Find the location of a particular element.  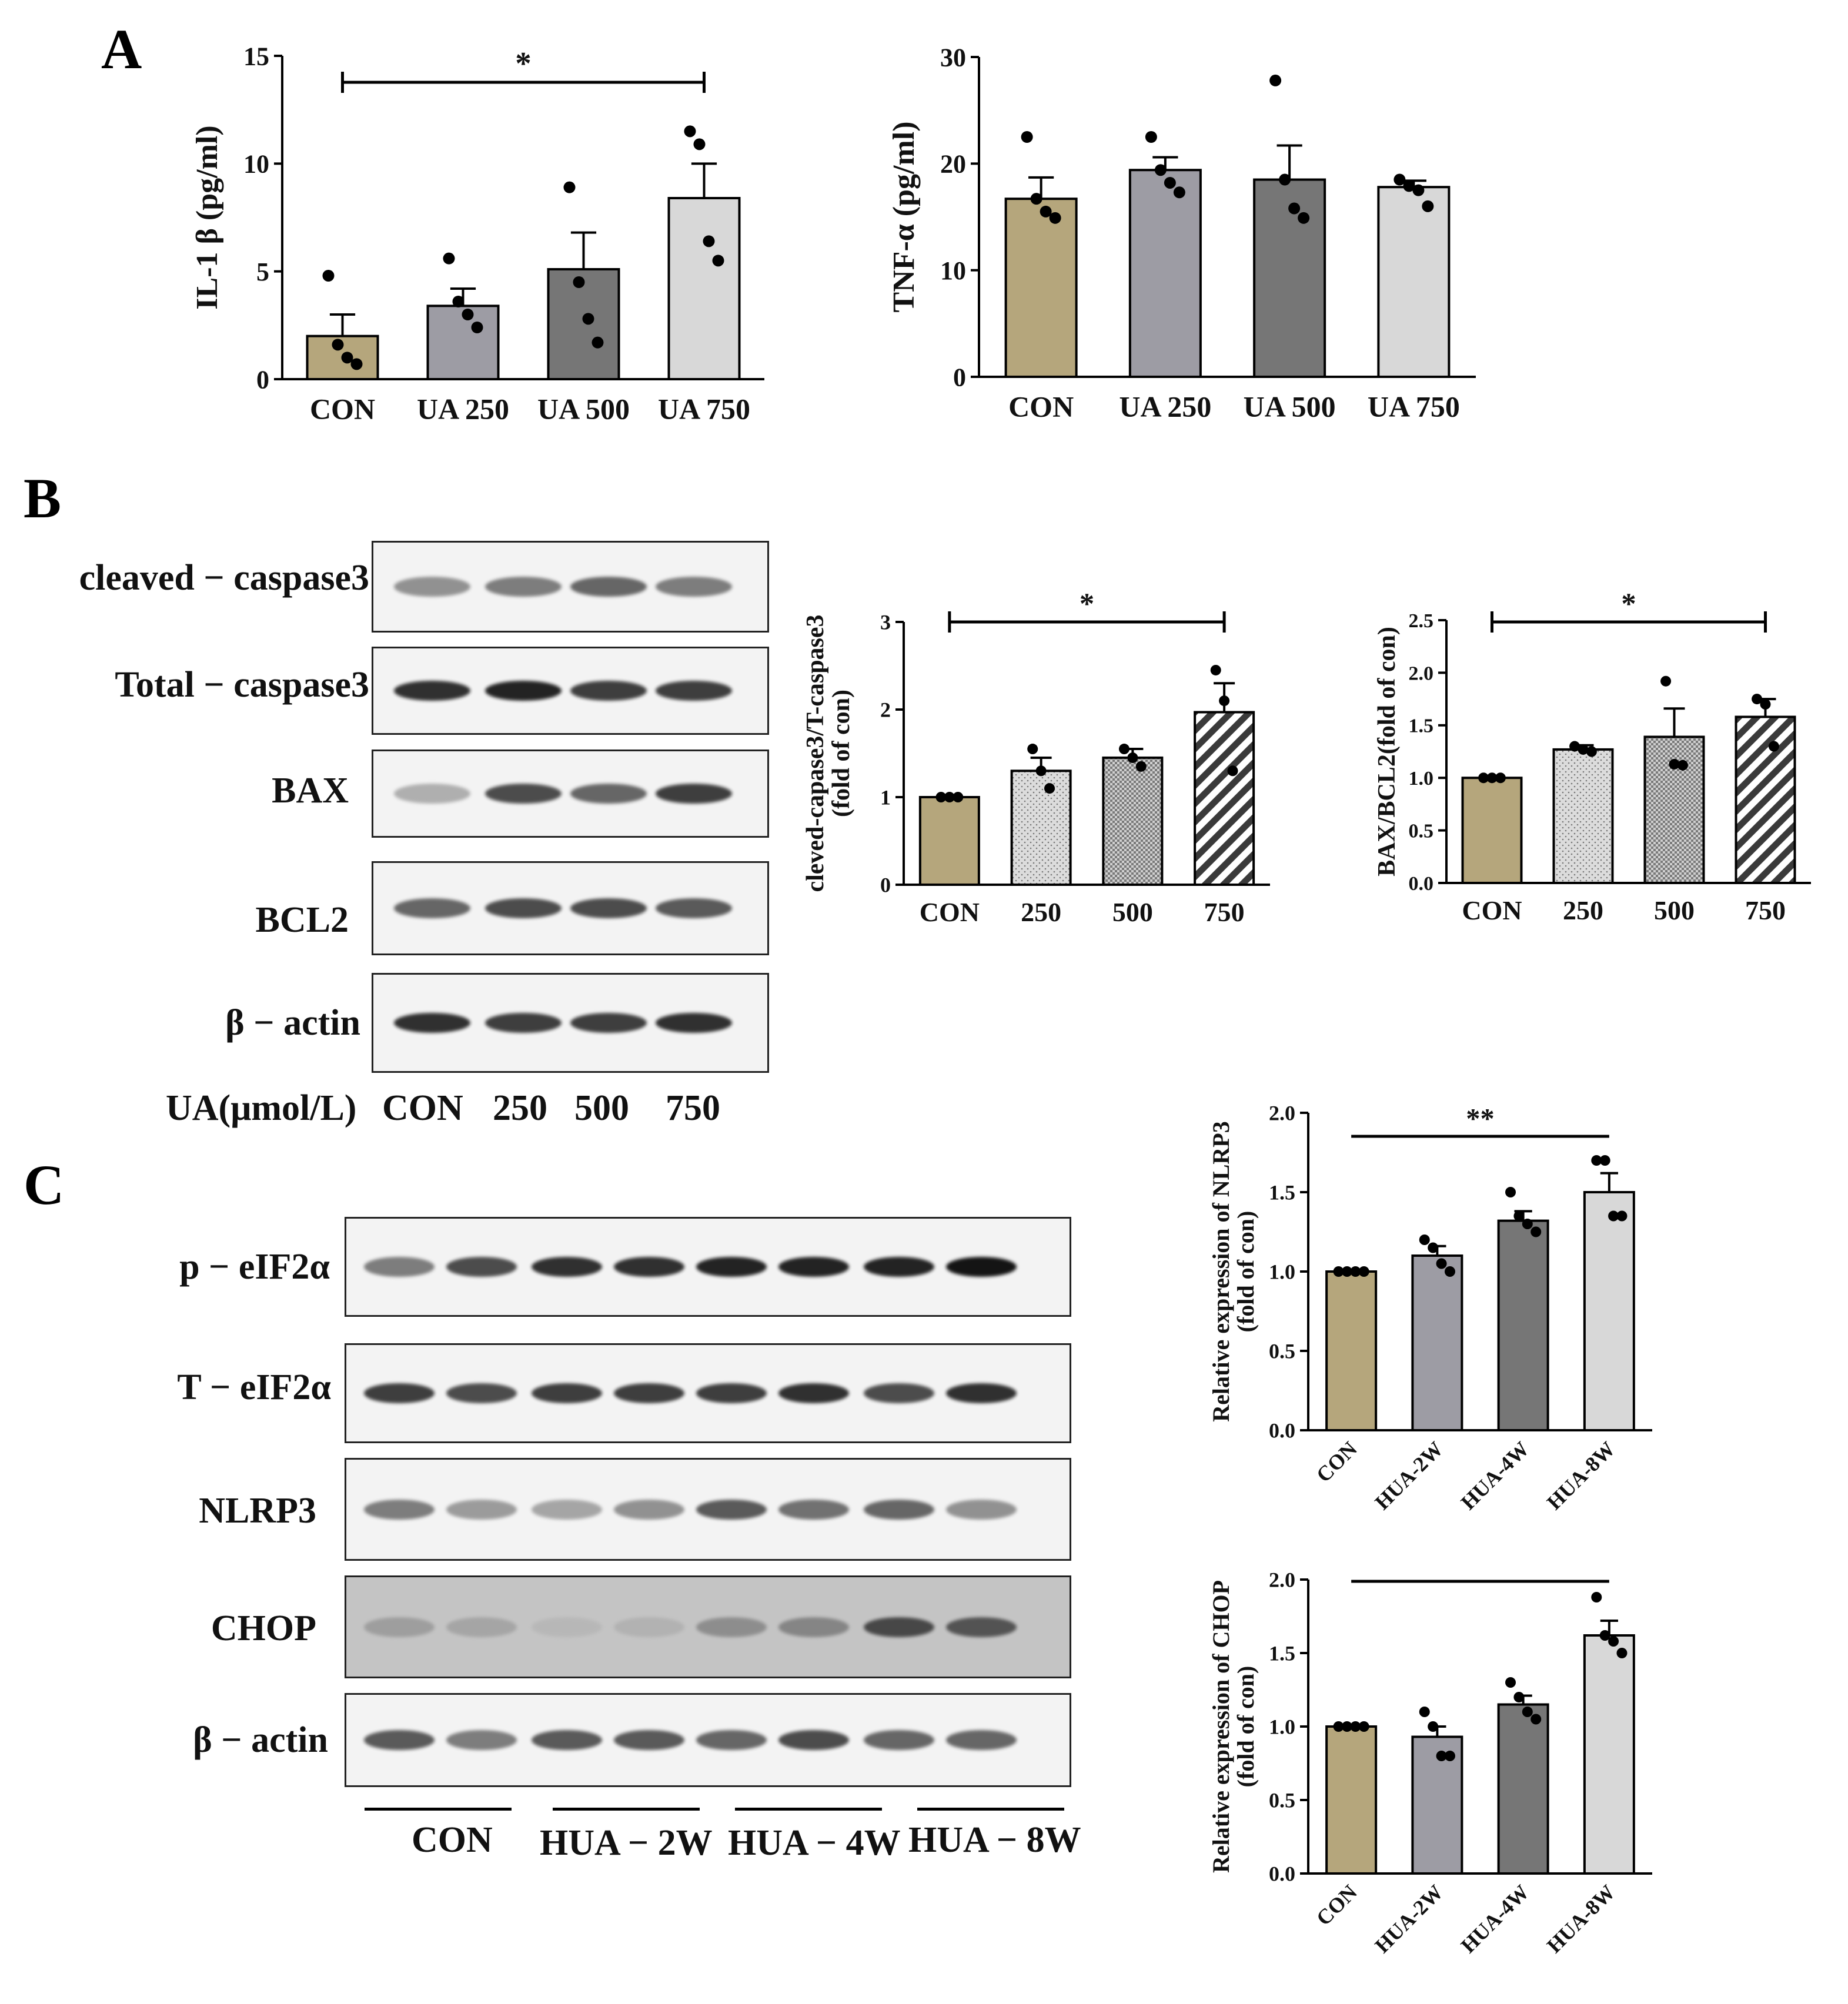

y-tick-label: 1.0 is located at coordinates (1421, 778).